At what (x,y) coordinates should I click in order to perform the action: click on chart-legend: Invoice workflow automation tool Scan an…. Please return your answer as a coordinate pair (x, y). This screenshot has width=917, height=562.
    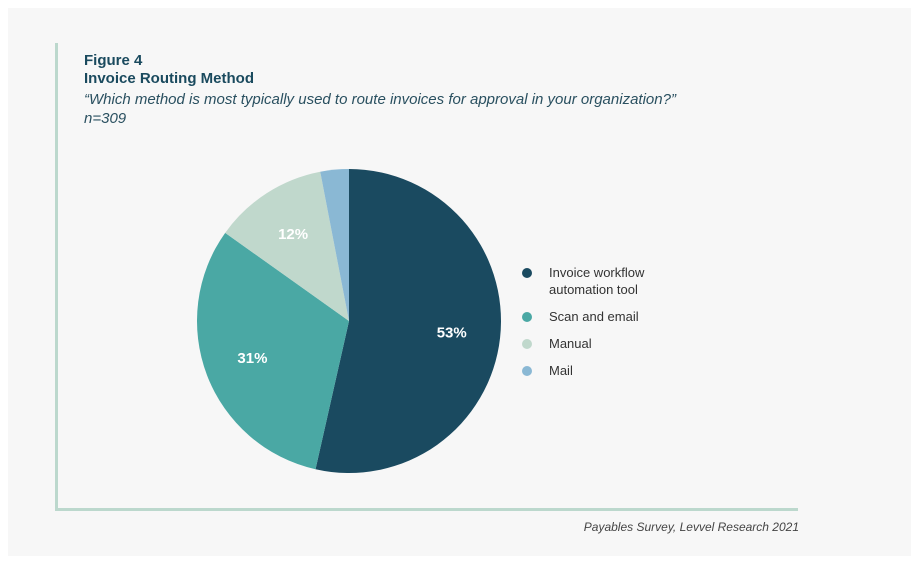
    Looking at the image, I should click on (632, 326).